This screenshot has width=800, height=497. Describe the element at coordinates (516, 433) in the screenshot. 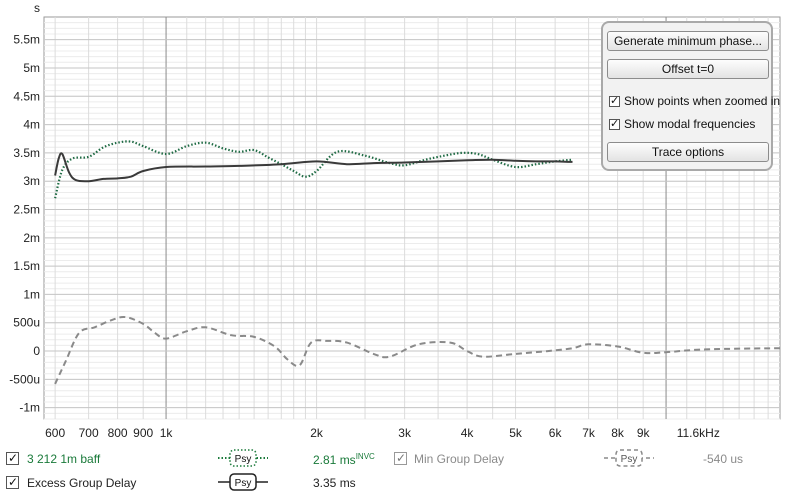

I see `x-tick-label: 5k` at that location.